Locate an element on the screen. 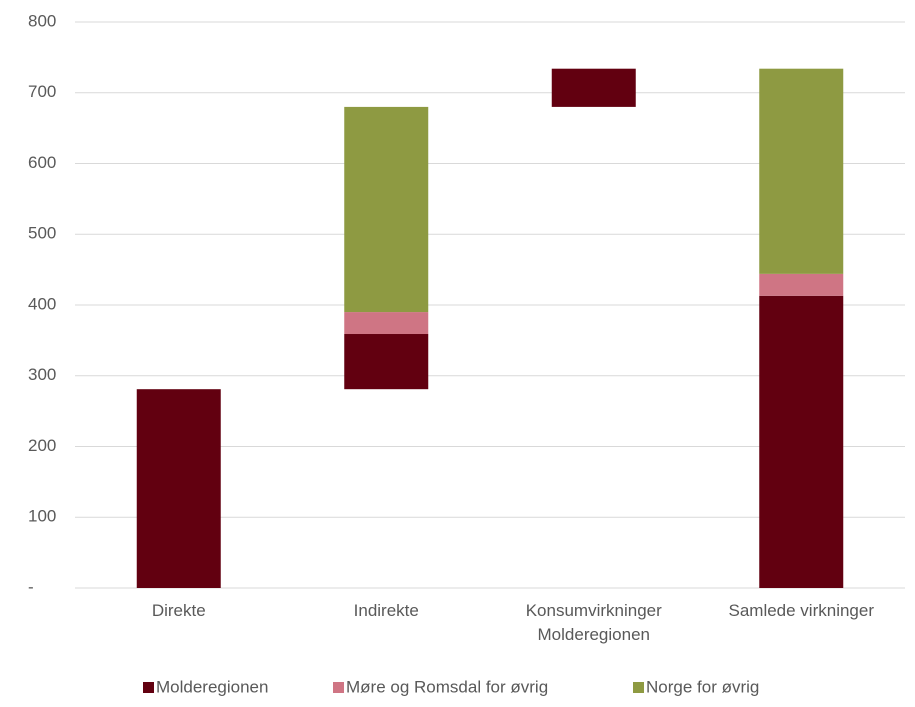 The width and height of the screenshot is (915, 707). x-tick-label: Konsumvirkninger Molderegionen is located at coordinates (594, 622).